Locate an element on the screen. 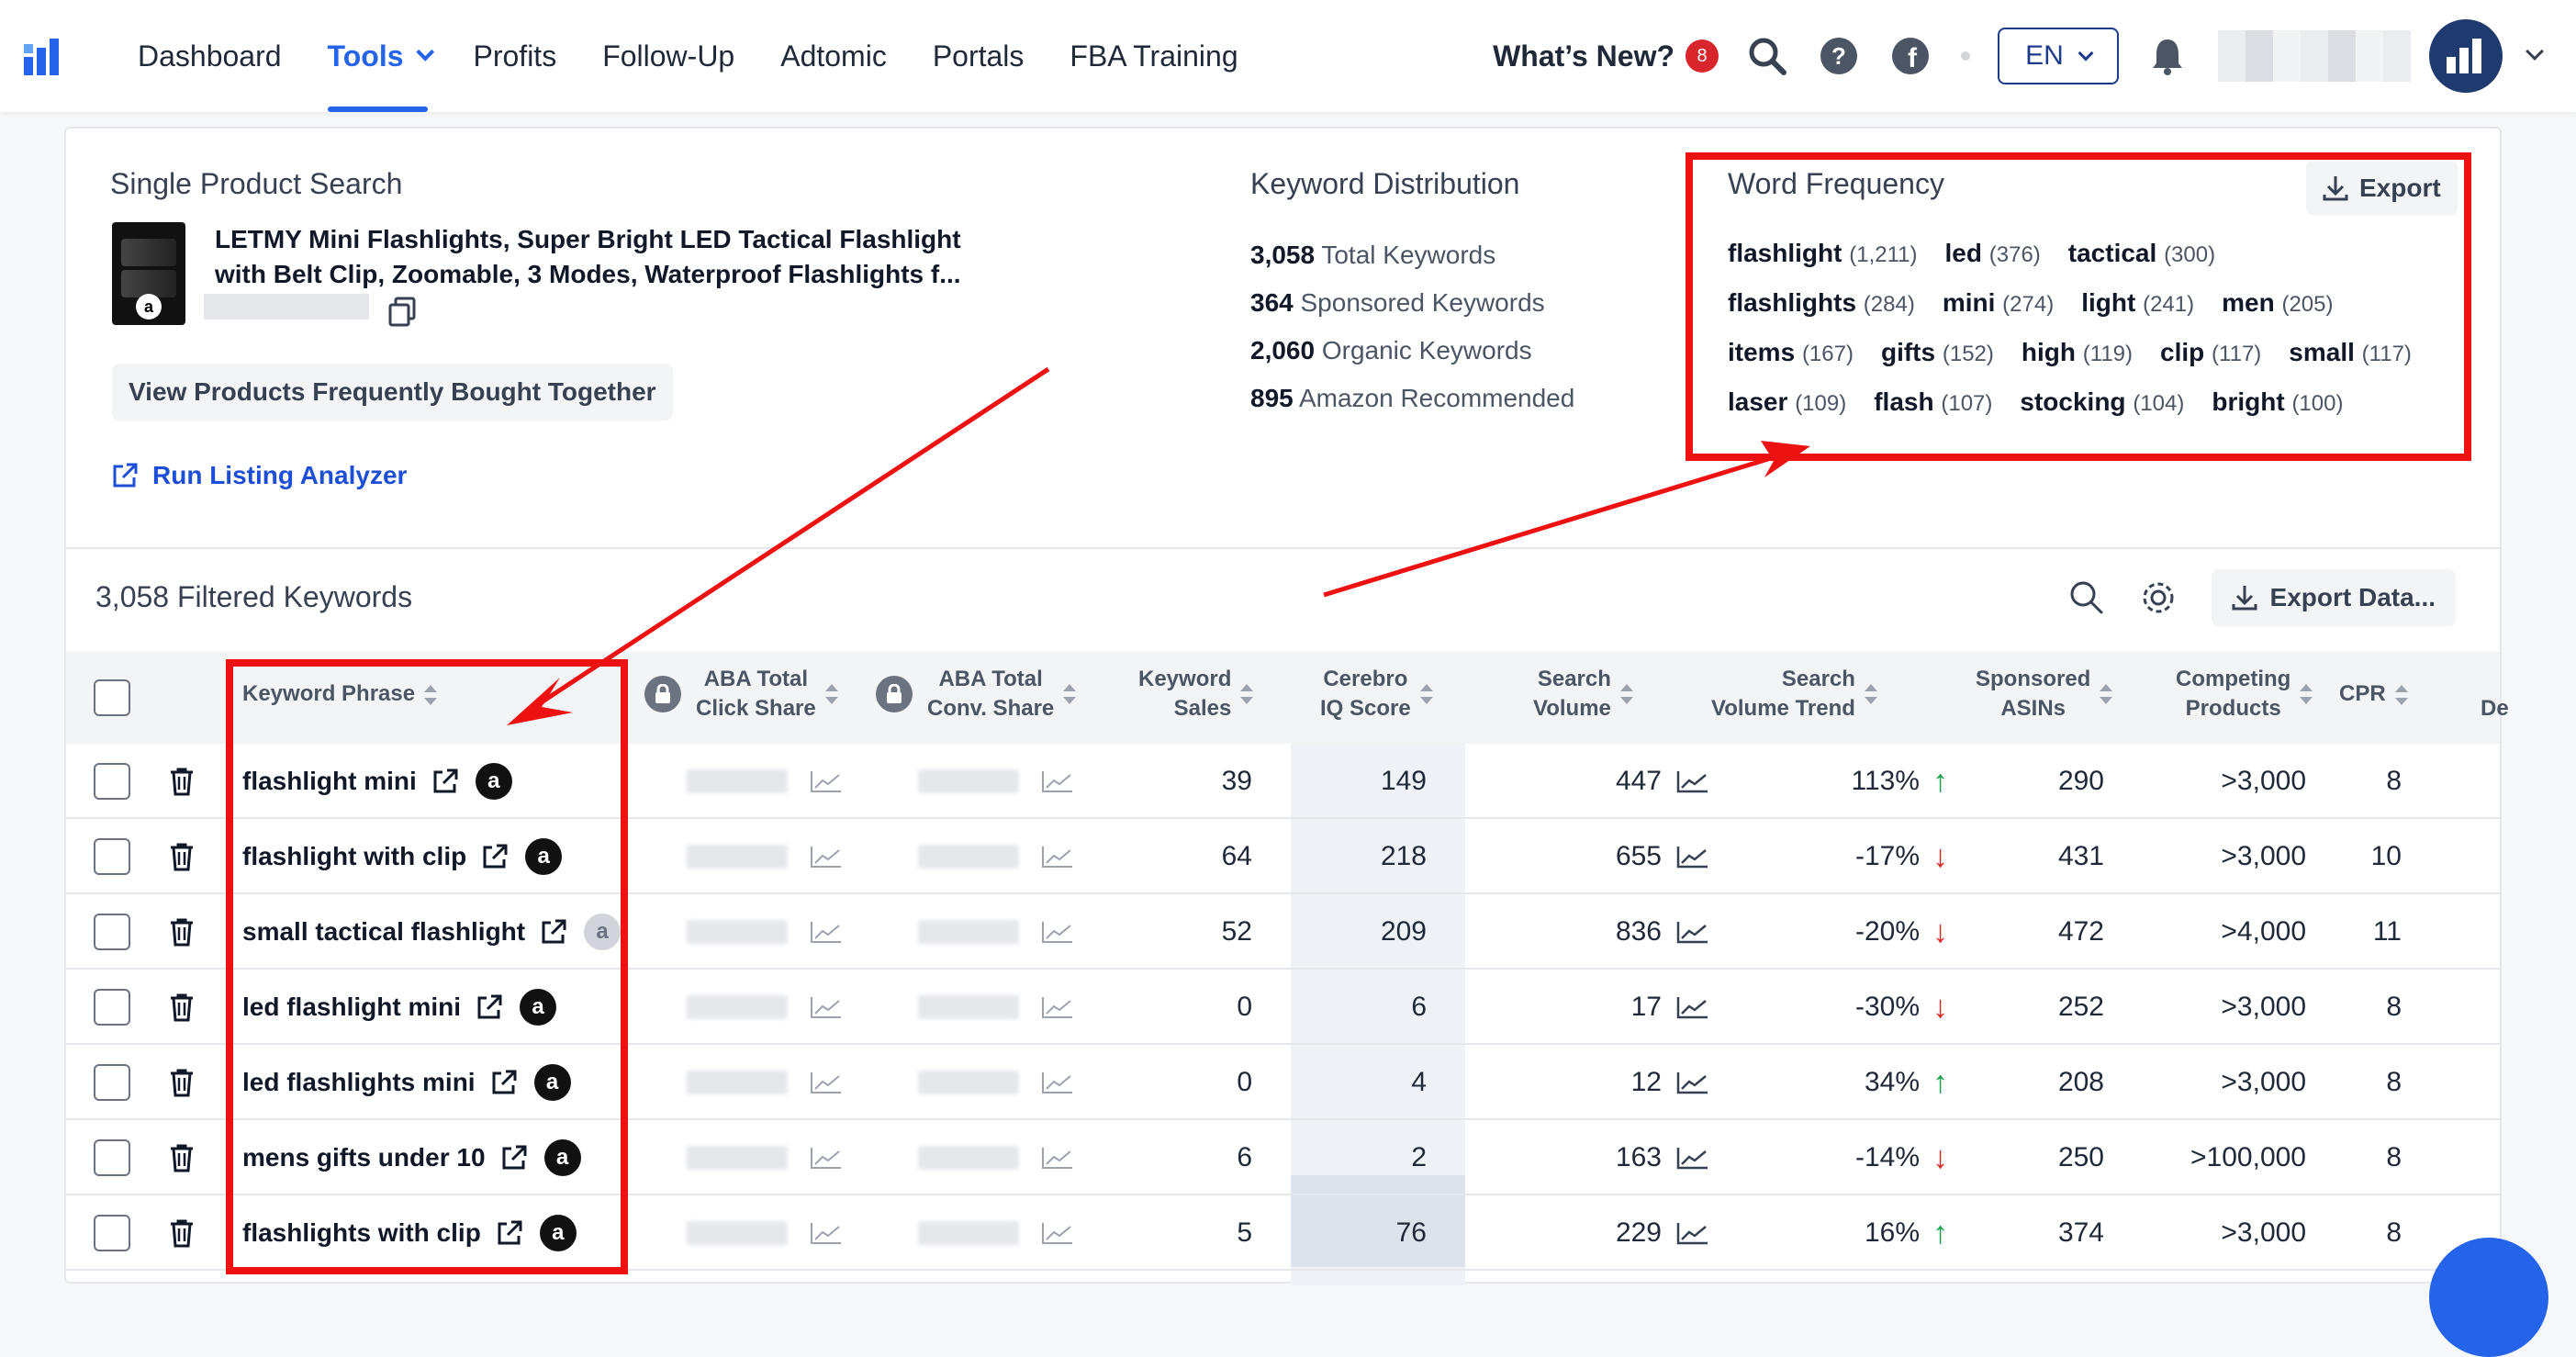 The width and height of the screenshot is (2576, 1357). chat-widget-button is located at coordinates (2488, 1297).